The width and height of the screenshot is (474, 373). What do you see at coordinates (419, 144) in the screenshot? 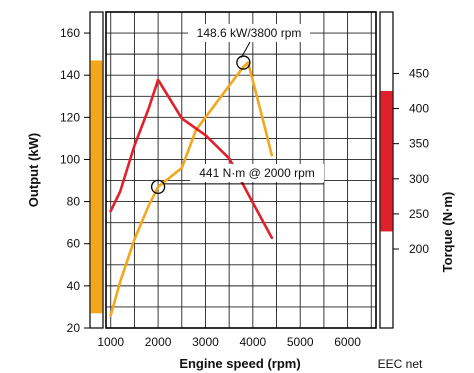
I see `y2-tick-label: 350` at bounding box center [419, 144].